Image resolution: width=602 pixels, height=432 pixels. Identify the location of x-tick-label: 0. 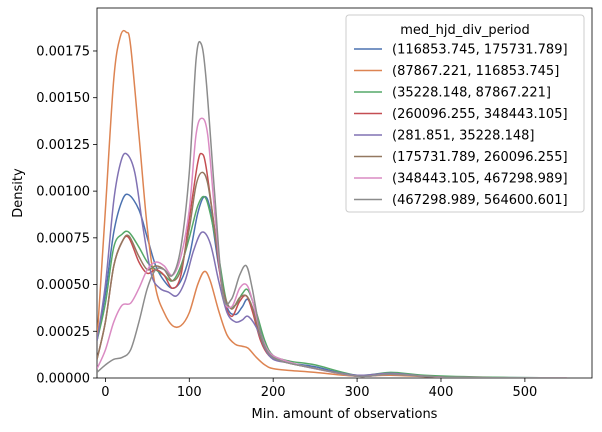
(105, 392).